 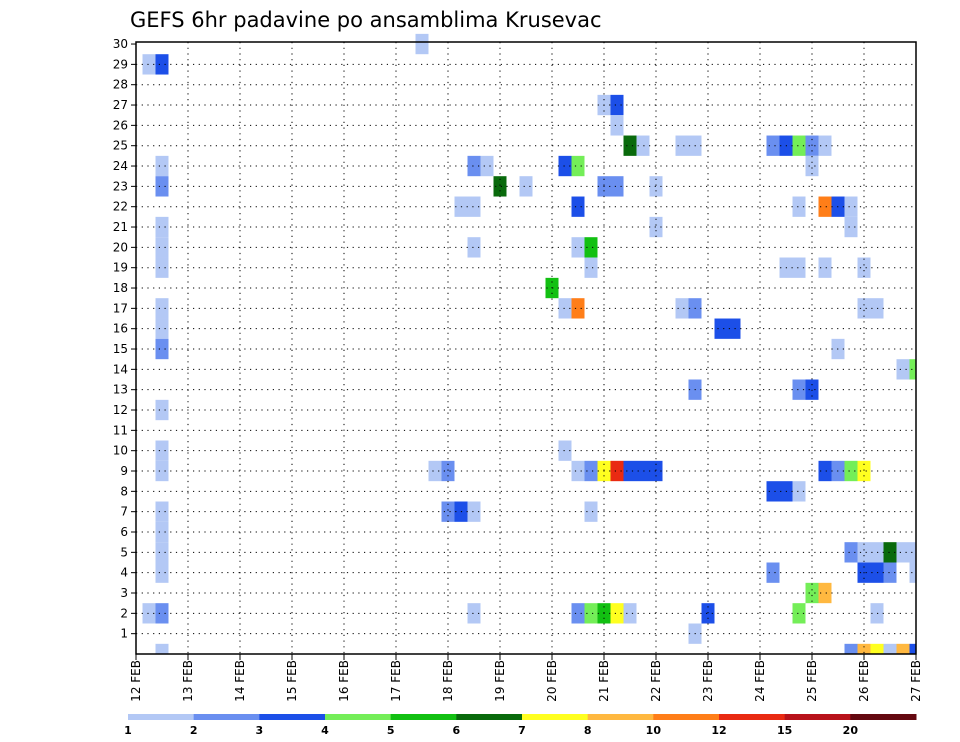 What do you see at coordinates (120, 308) in the screenshot?
I see `y-tick-label: 17` at bounding box center [120, 308].